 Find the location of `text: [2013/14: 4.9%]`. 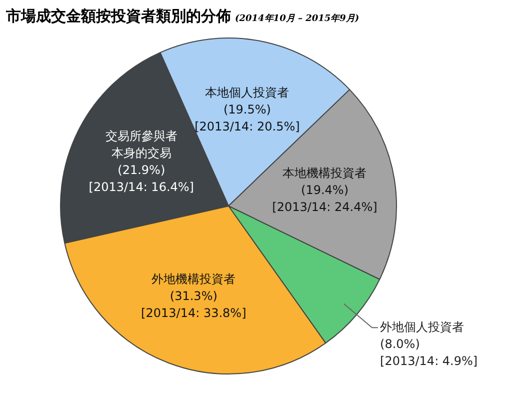

text: [2013/14: 4.9%] is located at coordinates (429, 361).